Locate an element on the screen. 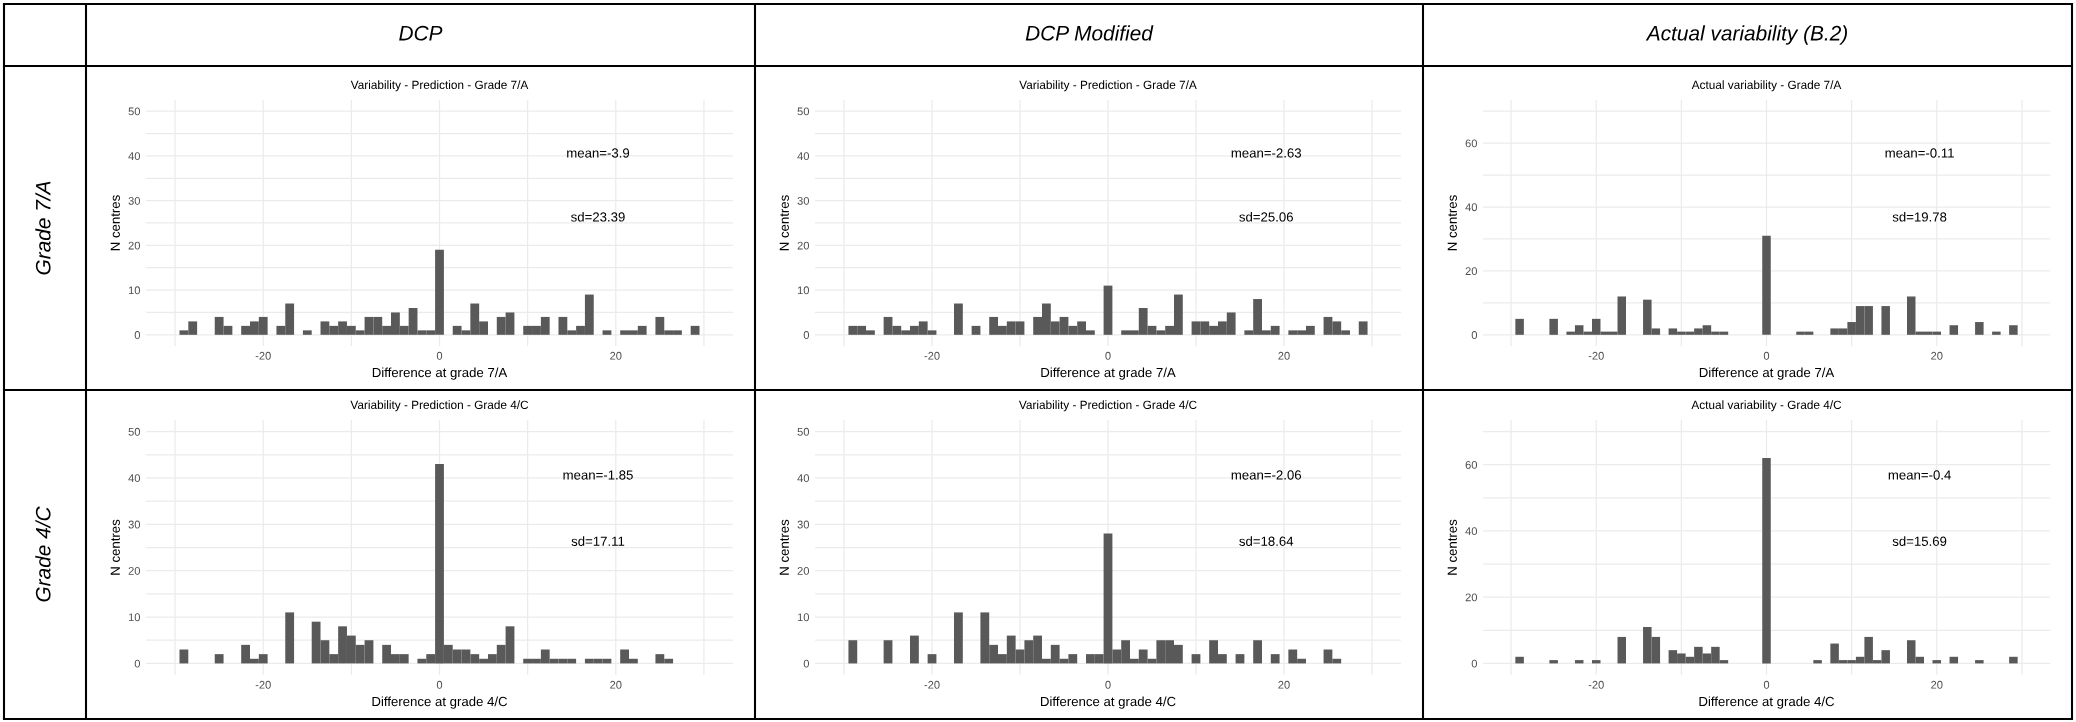 Image resolution: width=2076 pixels, height=722 pixels. annotation: sd=25.06 is located at coordinates (1266, 216).